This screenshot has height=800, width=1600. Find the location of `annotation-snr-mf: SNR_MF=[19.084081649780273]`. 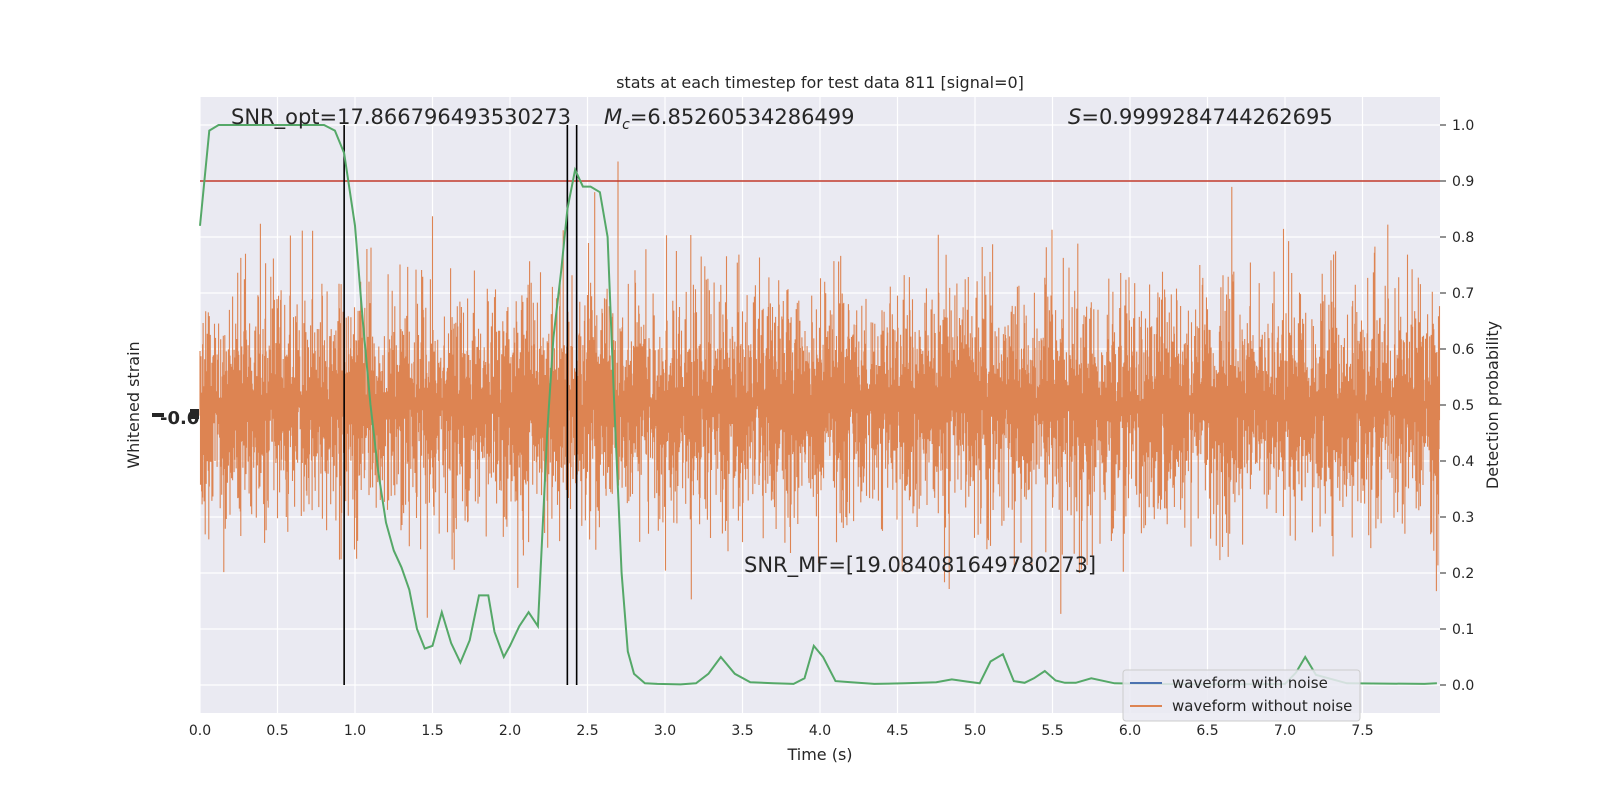

annotation-snr-mf: SNR_MF=[19.084081649780273] is located at coordinates (920, 565).